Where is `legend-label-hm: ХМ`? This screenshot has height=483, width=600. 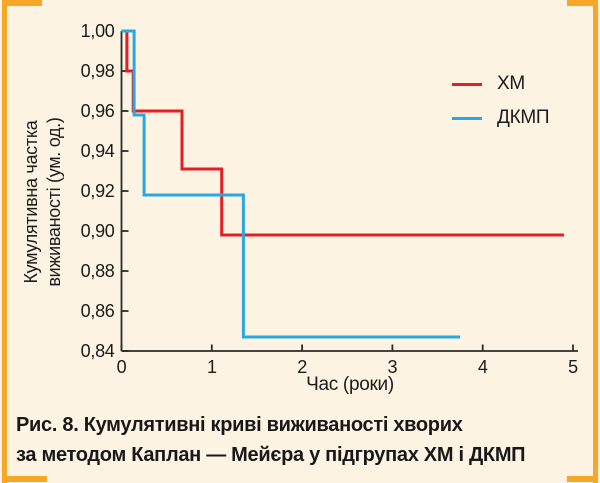 legend-label-hm: ХМ is located at coordinates (511, 83).